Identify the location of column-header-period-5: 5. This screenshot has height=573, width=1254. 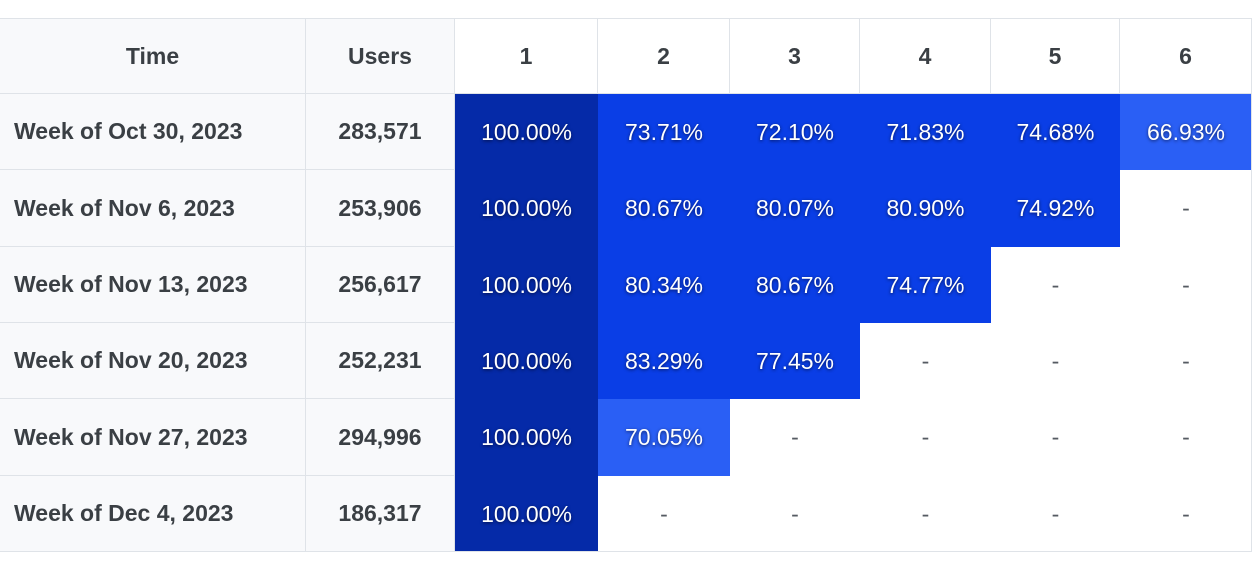
(1055, 56).